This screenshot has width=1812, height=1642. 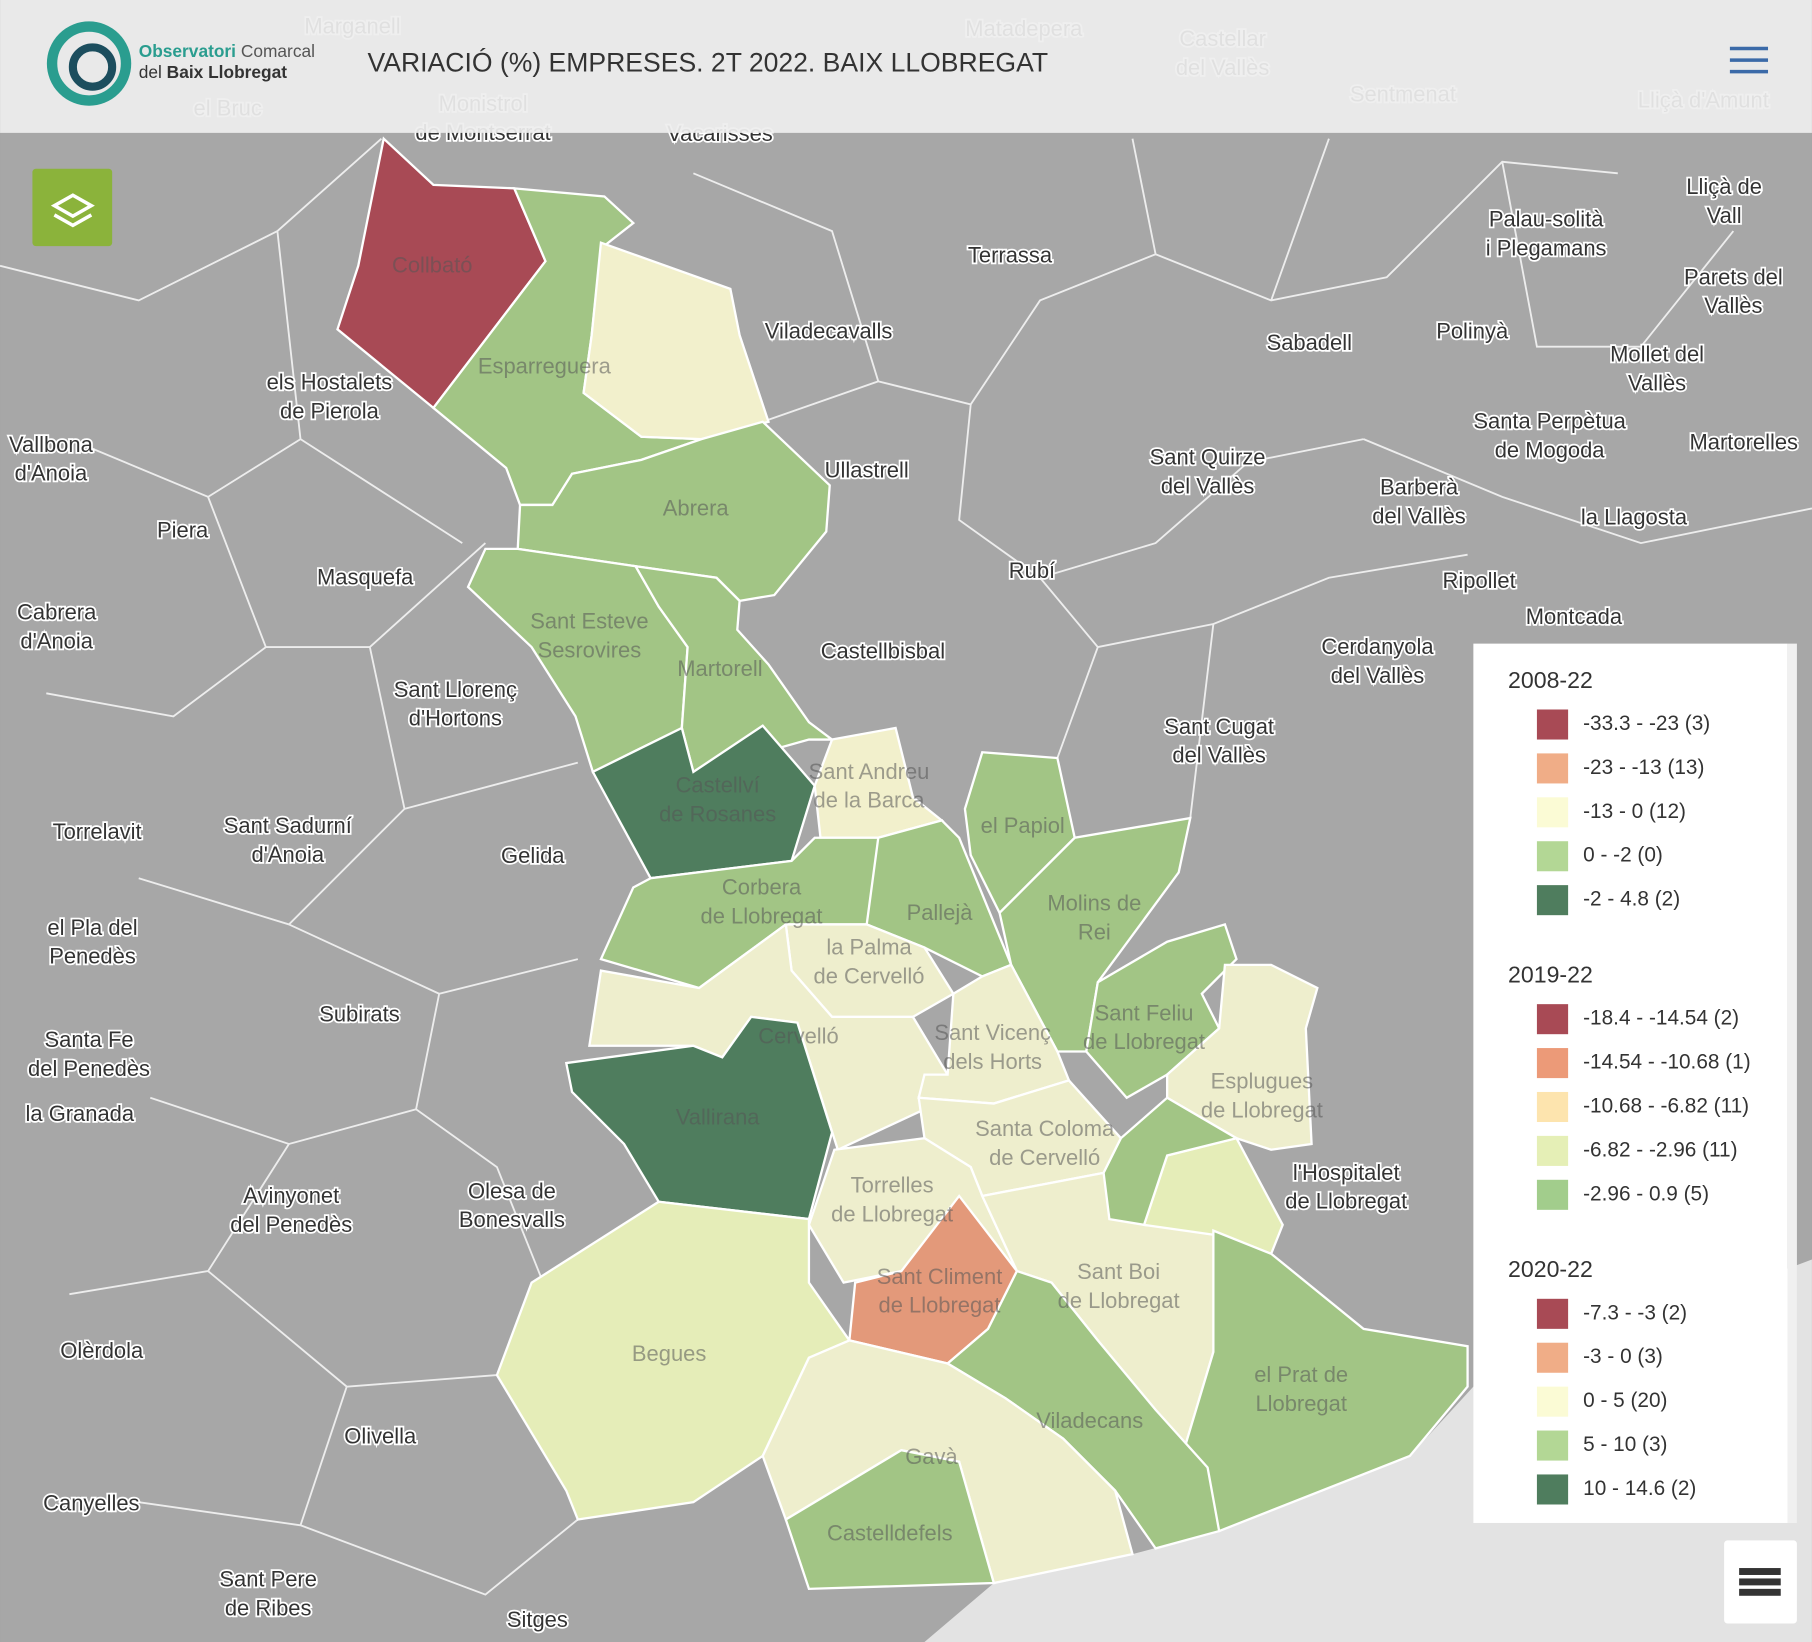 I want to click on place-label: de Llobregat, so click(x=1346, y=1201).